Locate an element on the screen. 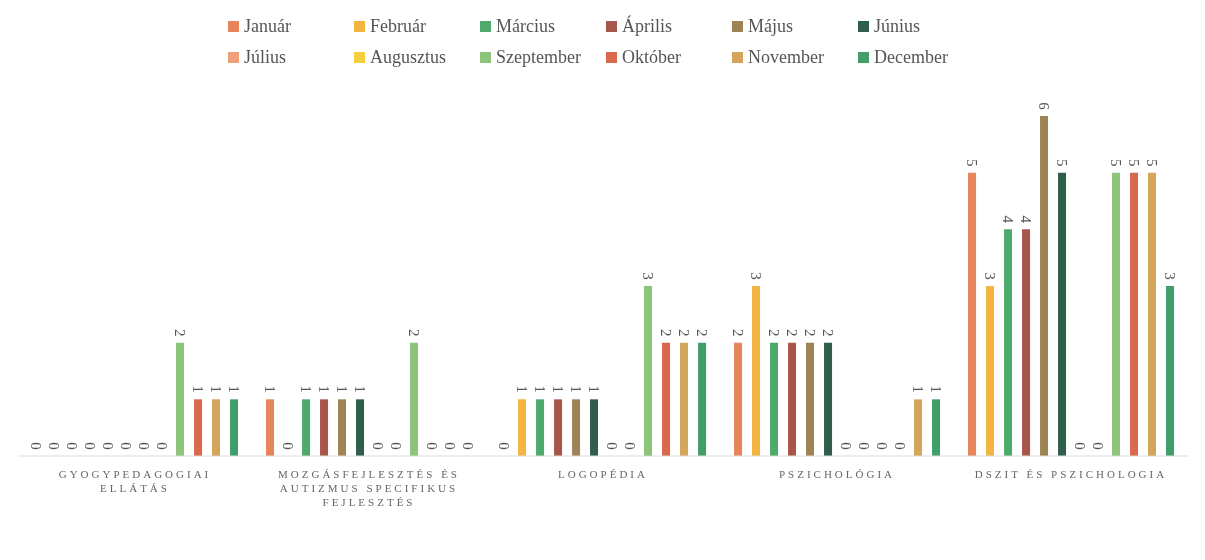 This screenshot has width=1205, height=560. data-label: 6 is located at coordinates (1044, 106).